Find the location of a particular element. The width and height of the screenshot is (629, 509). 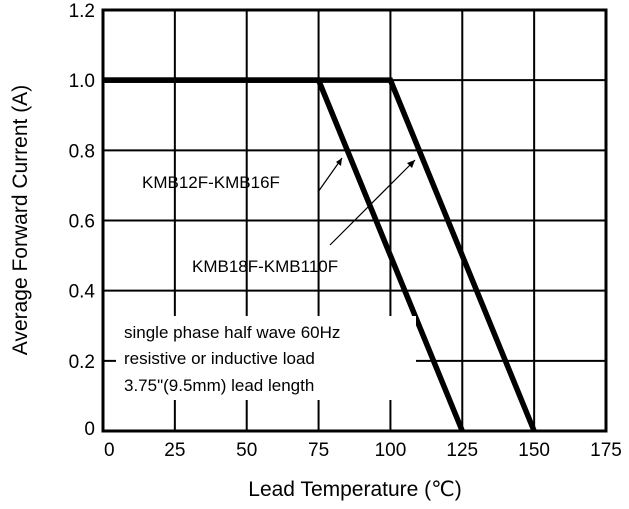

y-tick-label: 0.2 is located at coordinates (82, 362).